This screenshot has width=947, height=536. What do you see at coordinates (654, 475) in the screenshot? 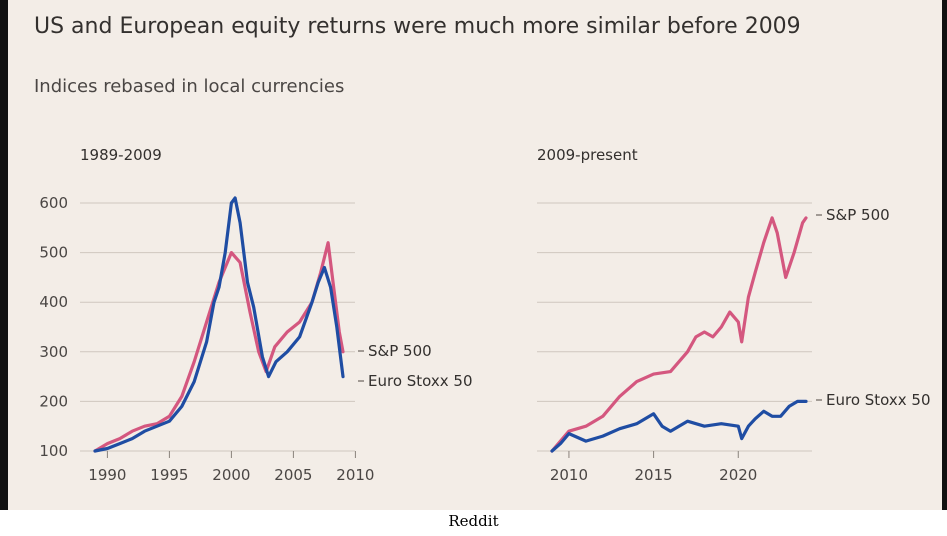
I see `x-tick-label: 2015` at bounding box center [654, 475].